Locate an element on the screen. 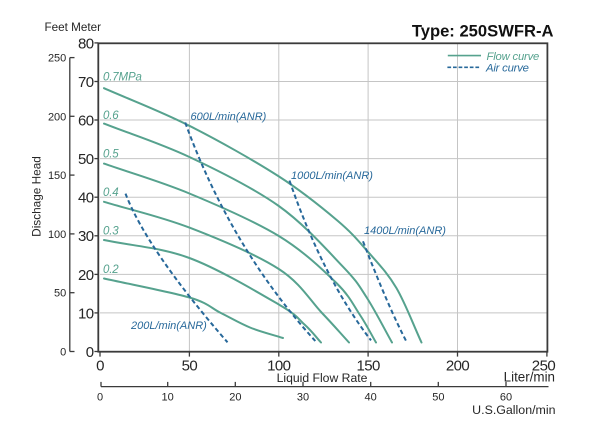  svg-text: Feet Meter is located at coordinates (73, 27).